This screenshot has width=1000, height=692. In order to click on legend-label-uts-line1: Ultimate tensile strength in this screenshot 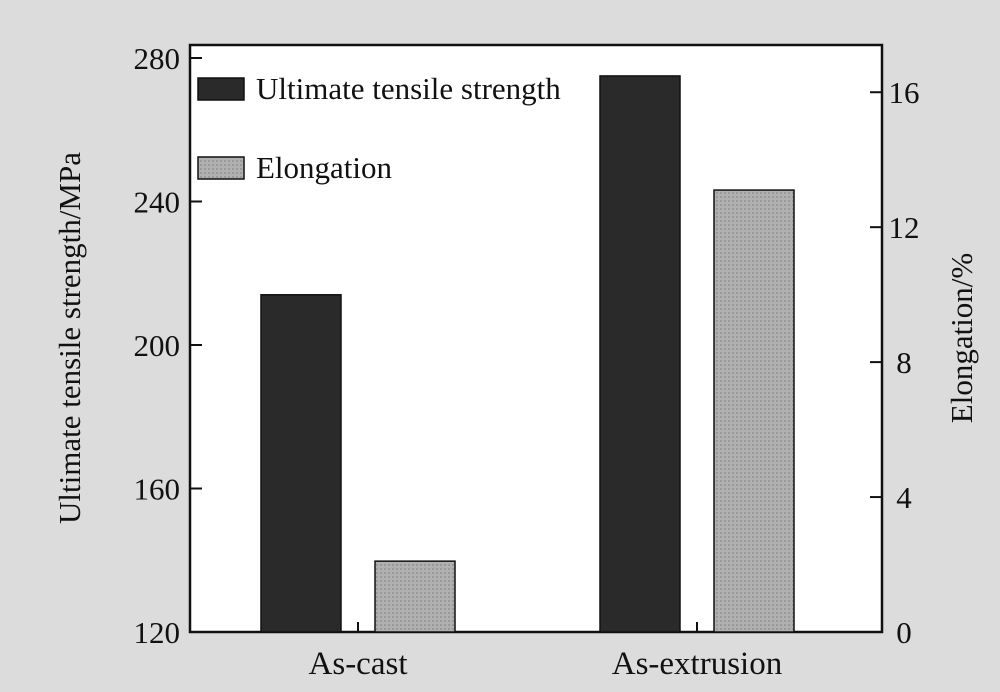, I will do `click(408, 88)`.